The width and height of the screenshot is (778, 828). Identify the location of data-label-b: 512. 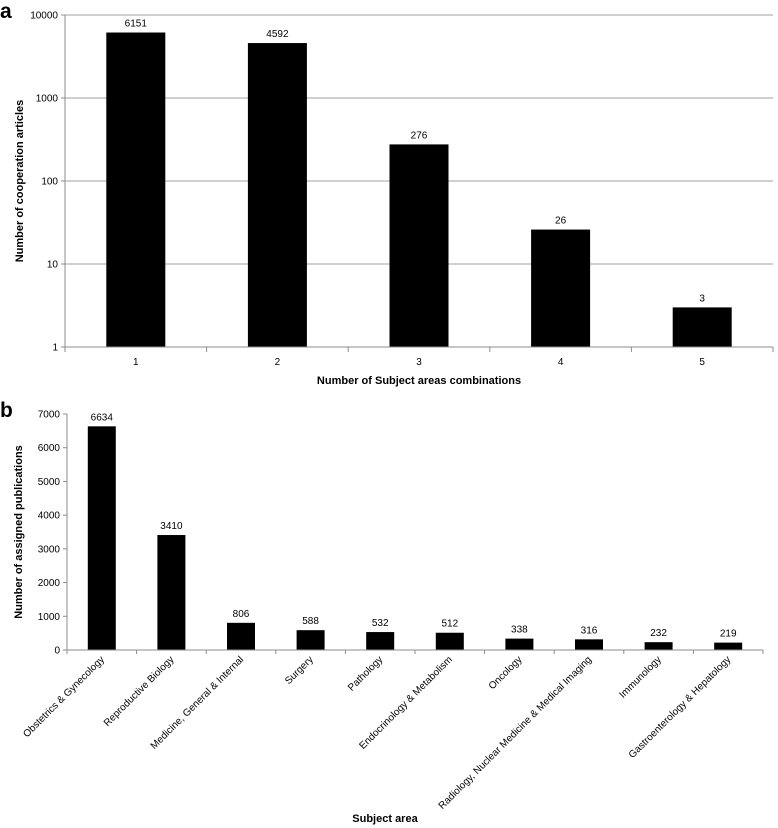
(449, 624).